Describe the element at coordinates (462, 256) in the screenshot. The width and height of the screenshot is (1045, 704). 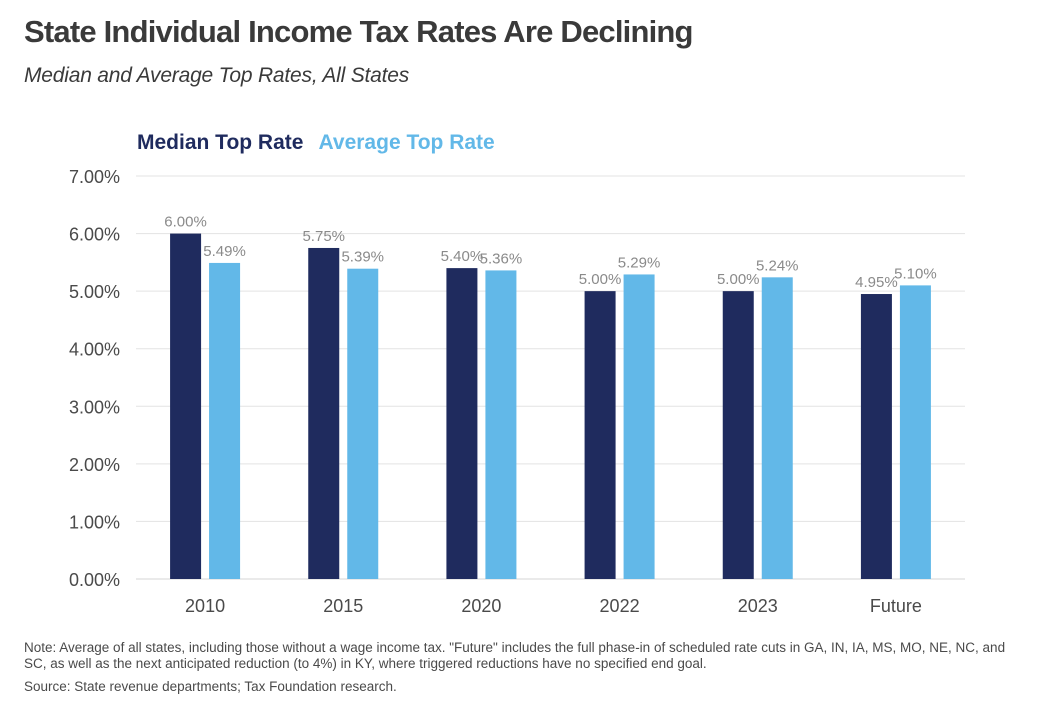
I see `data-label: 5.40%` at that location.